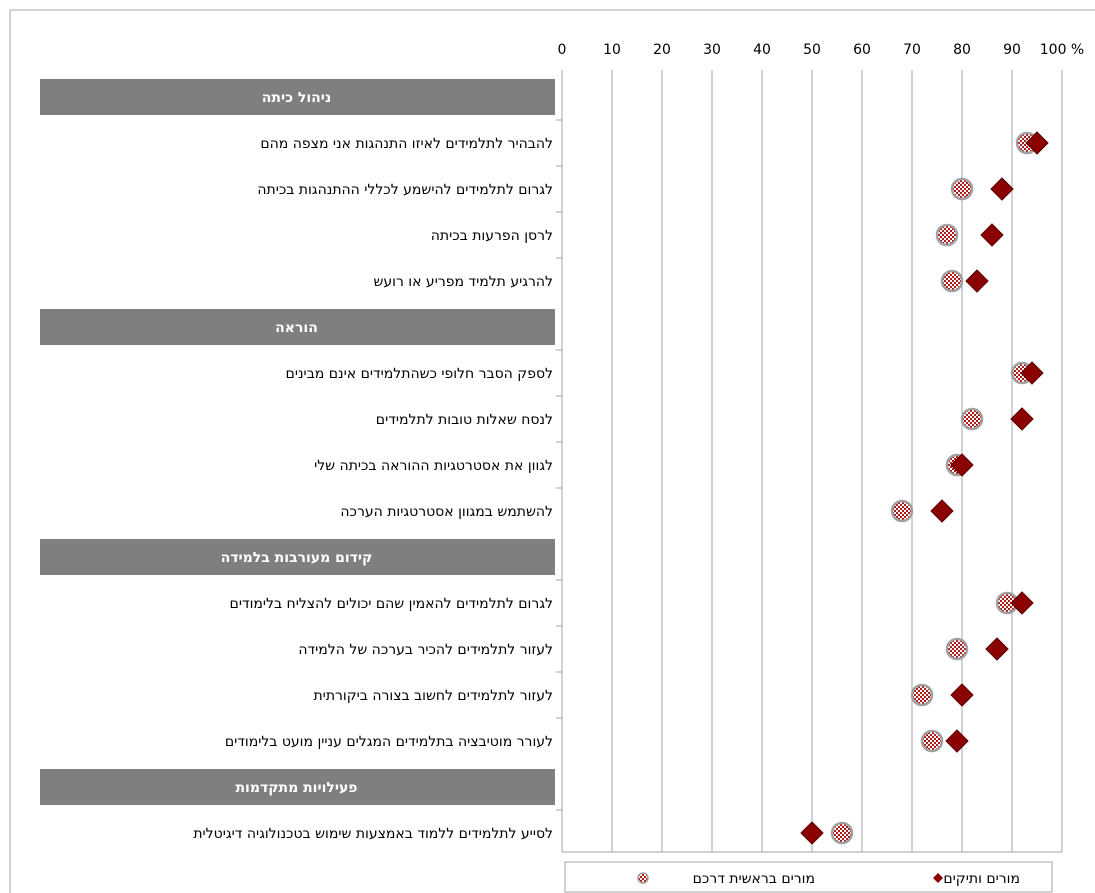 This screenshot has width=1095, height=893. I want to click on category-label: לנסח שאלות טובות לתלמידים, so click(464, 420).